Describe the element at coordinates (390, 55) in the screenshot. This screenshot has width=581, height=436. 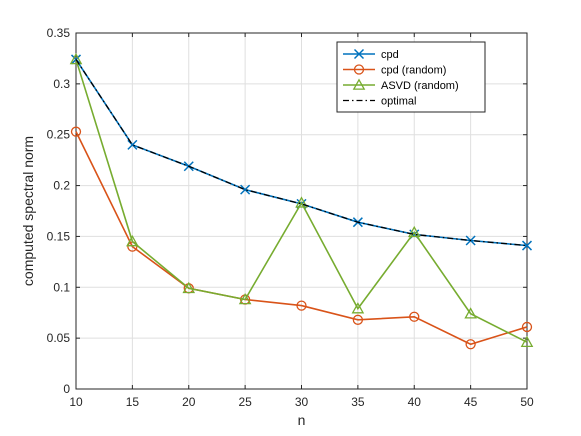
I see `legend-label: cpd` at that location.